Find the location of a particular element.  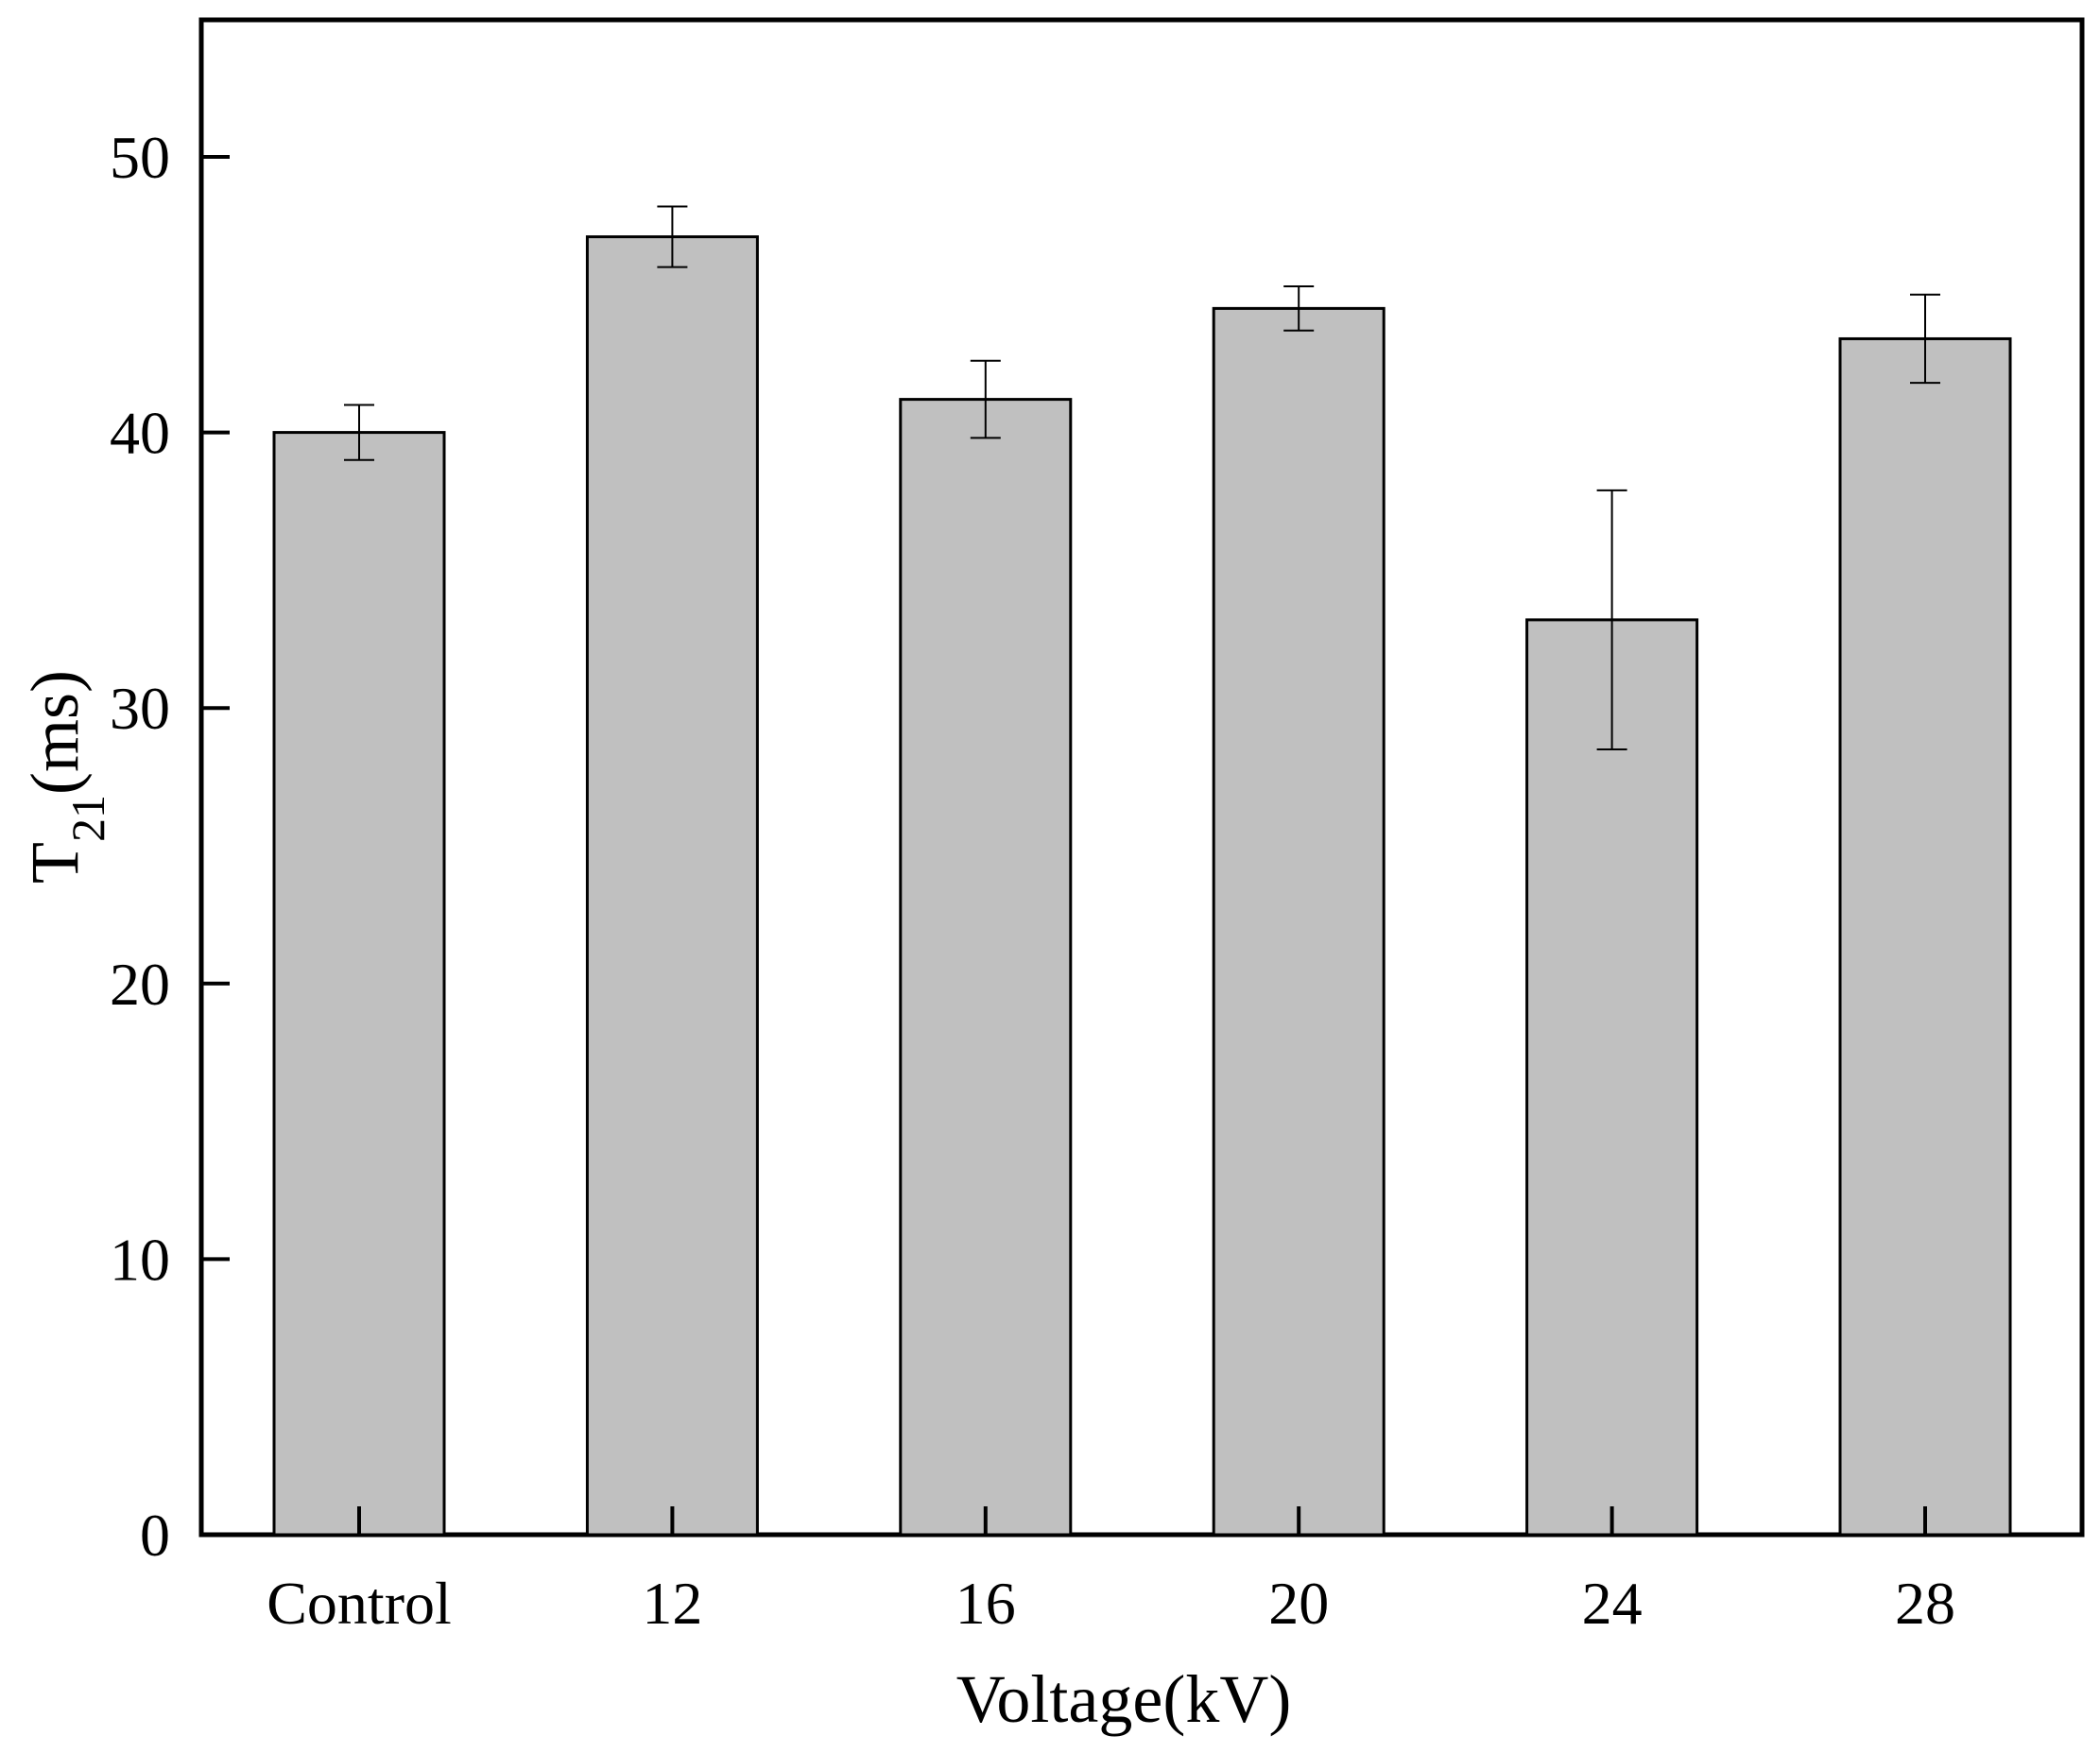

x-tick-label: 24 is located at coordinates (1612, 1603).